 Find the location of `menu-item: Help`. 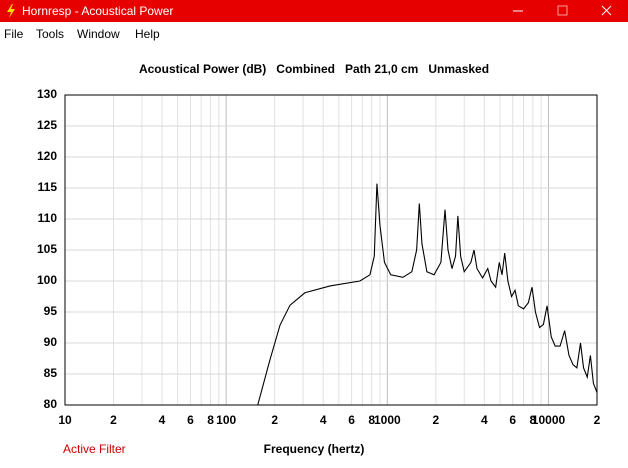

menu-item: Help is located at coordinates (147, 34).